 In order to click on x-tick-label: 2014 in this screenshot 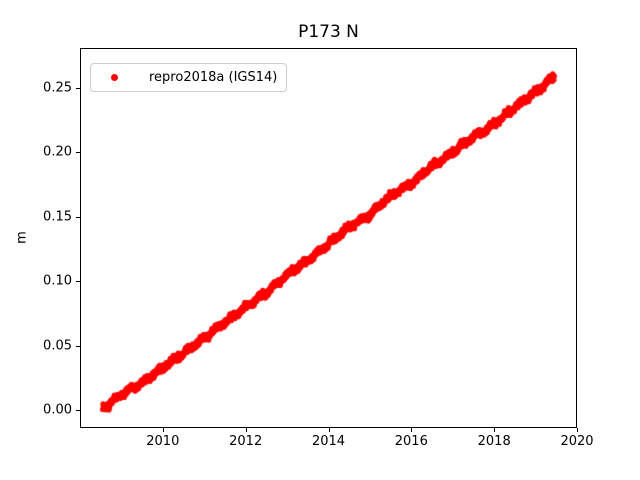, I will do `click(328, 441)`.